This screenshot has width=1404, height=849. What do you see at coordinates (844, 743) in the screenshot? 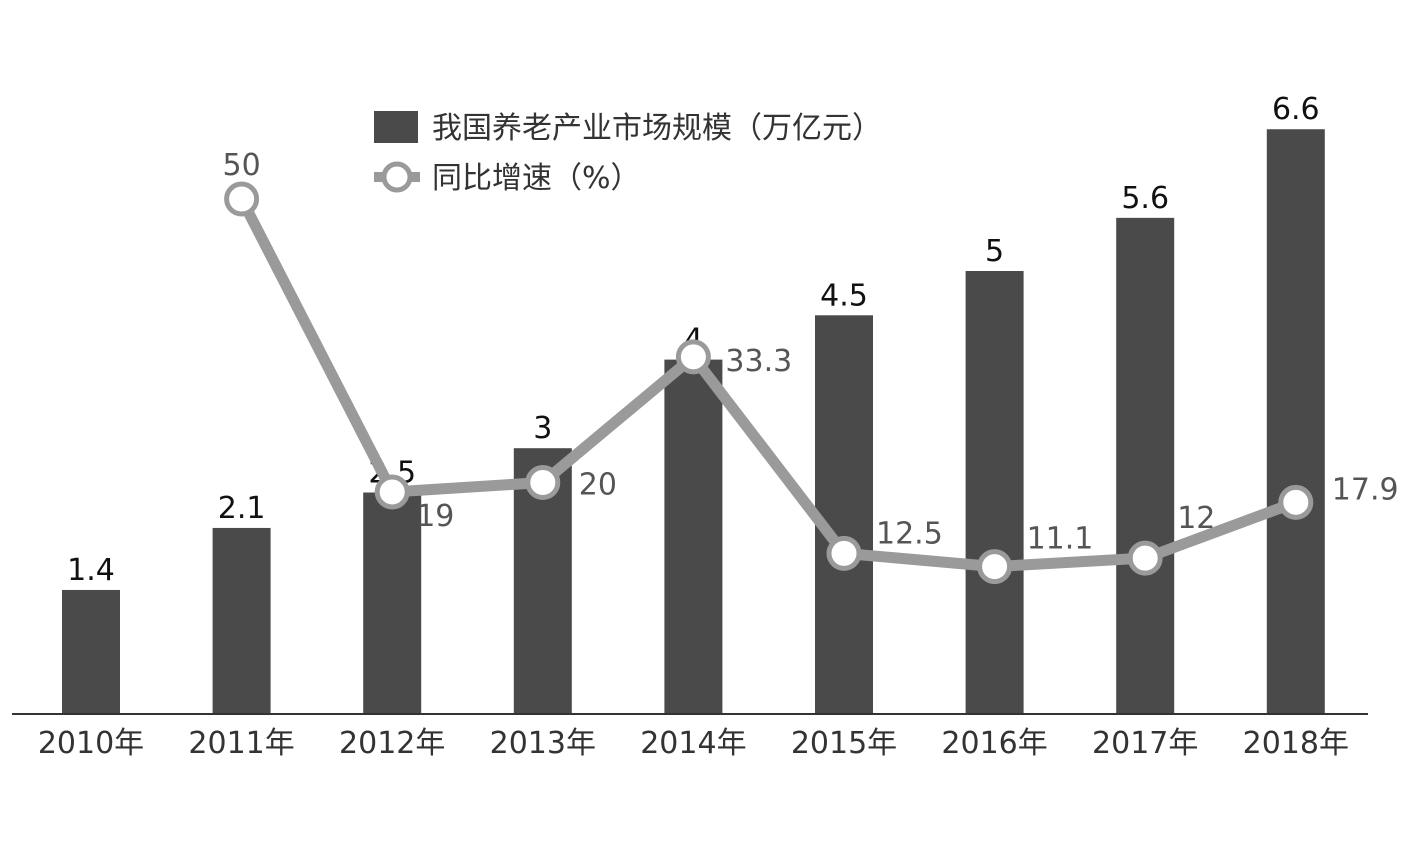
I see `x-tick-label: 2015年` at bounding box center [844, 743].